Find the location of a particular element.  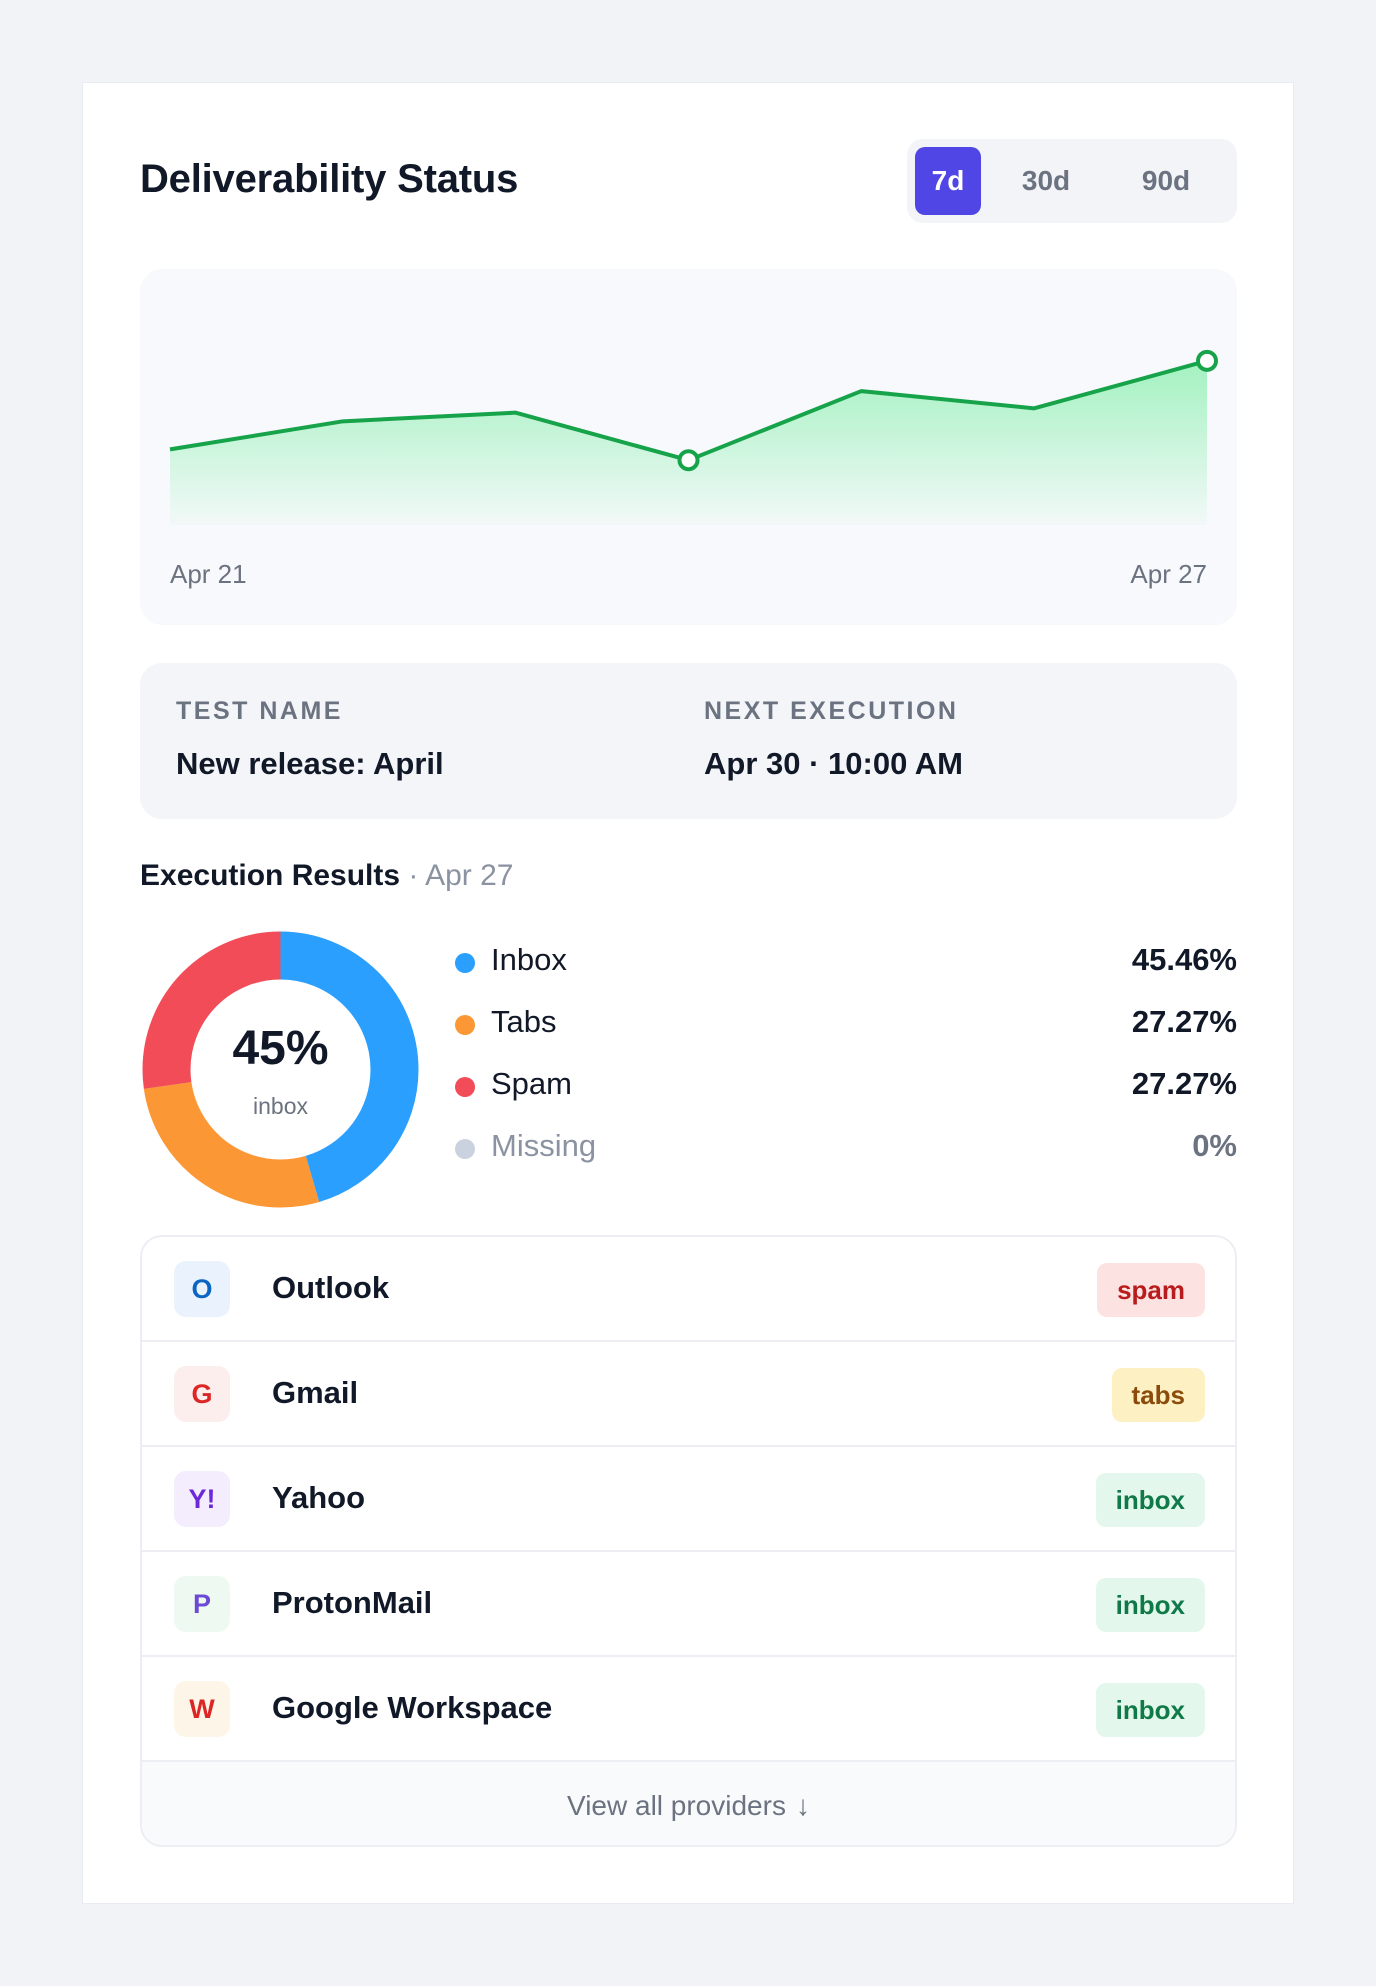

outlook-icon: O is located at coordinates (202, 1289).